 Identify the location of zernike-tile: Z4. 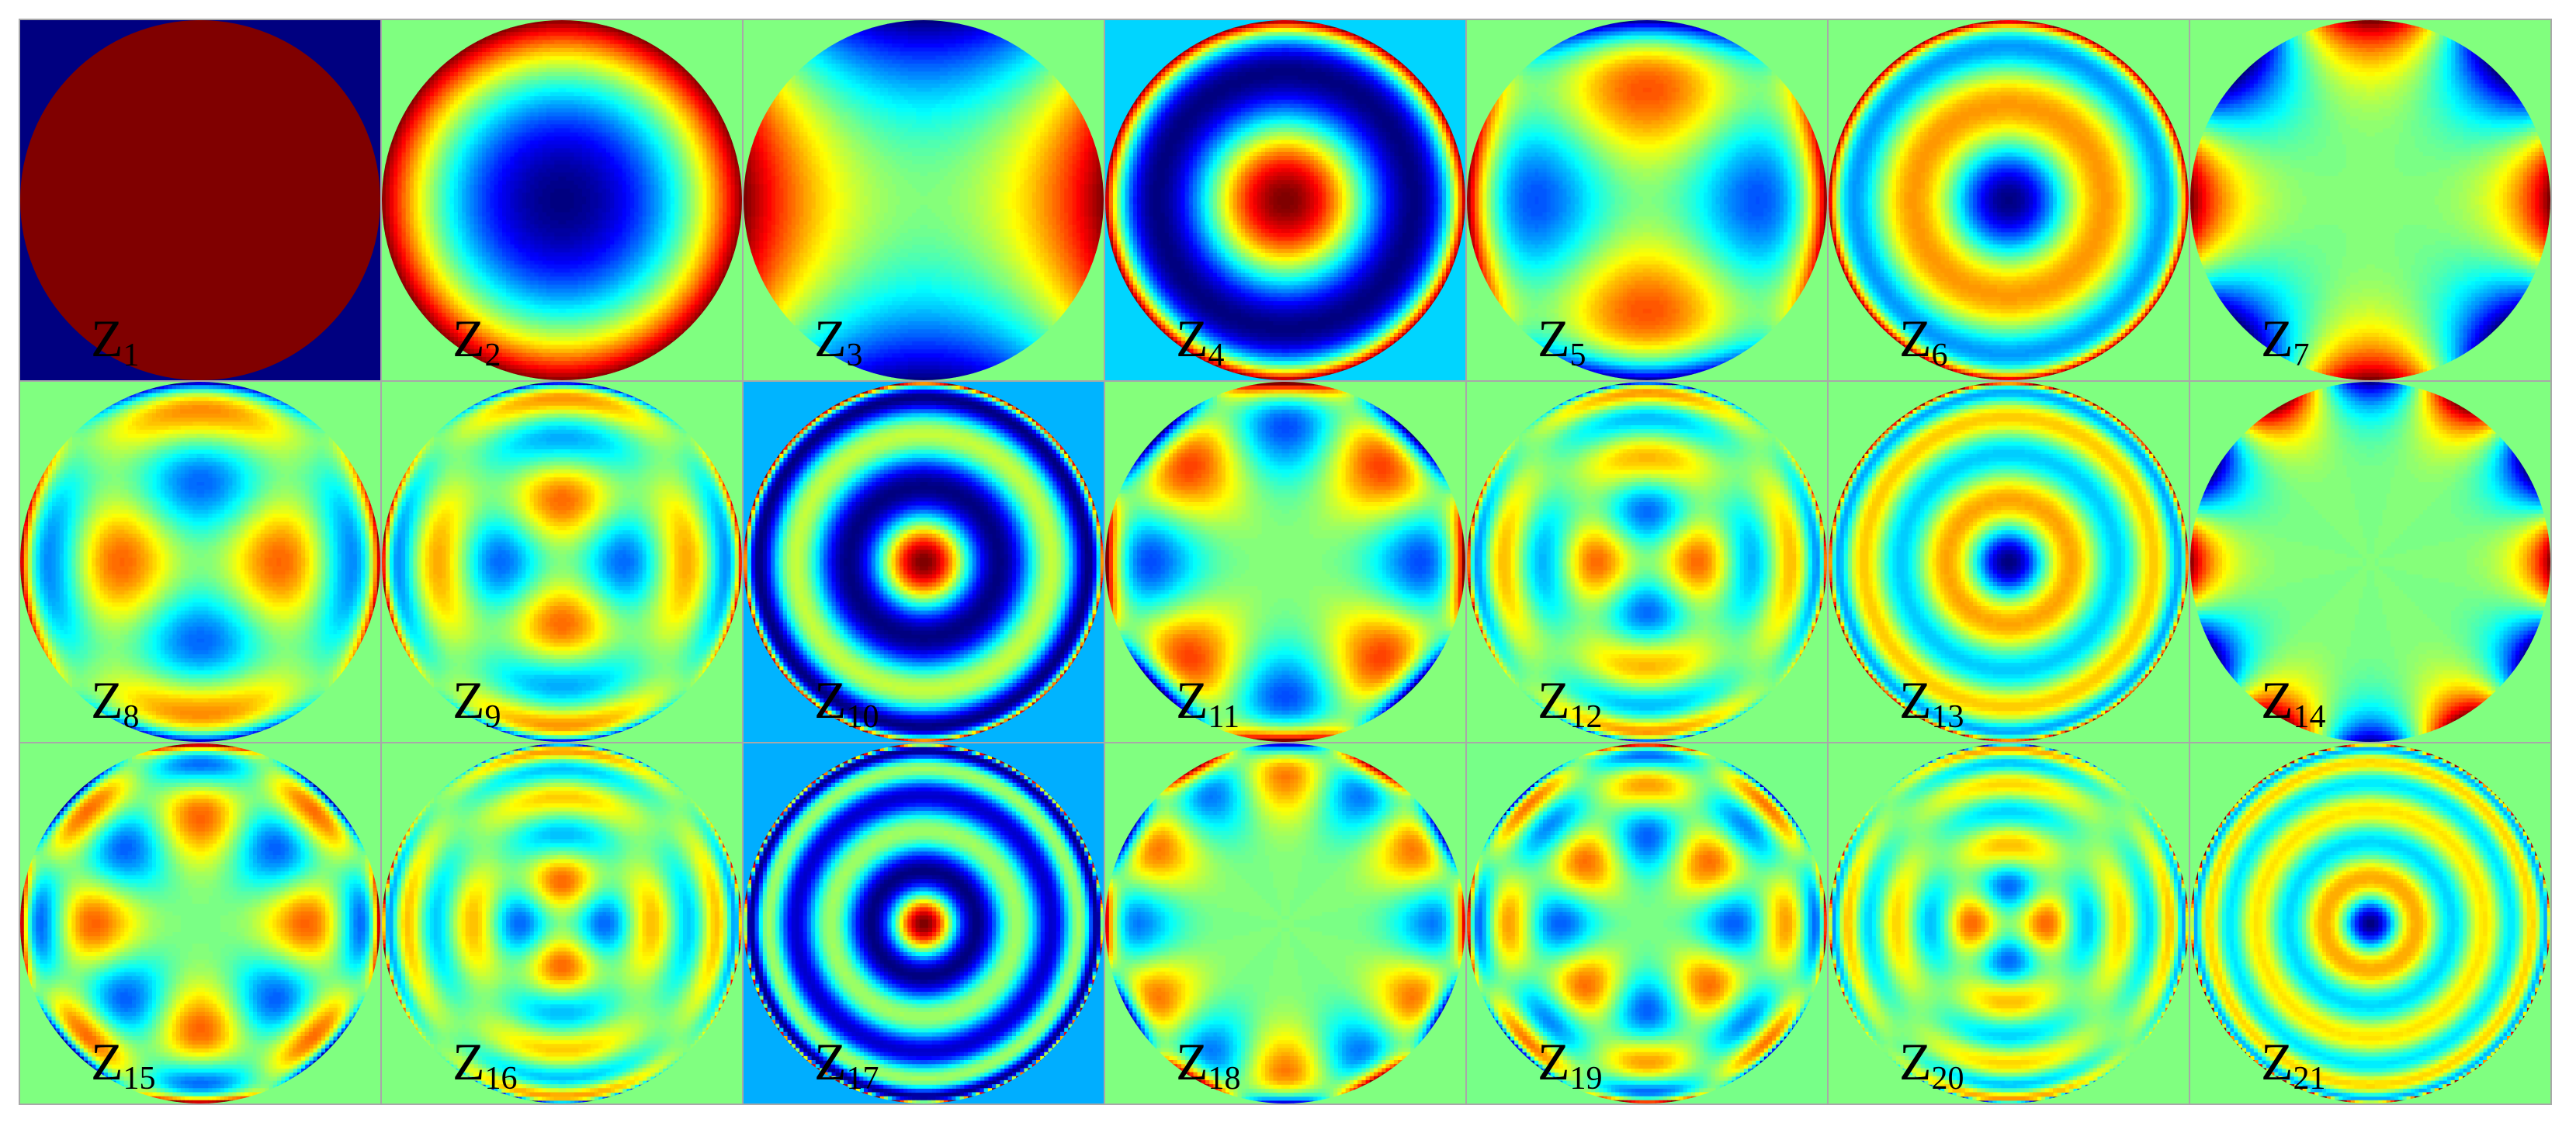
(1285, 200).